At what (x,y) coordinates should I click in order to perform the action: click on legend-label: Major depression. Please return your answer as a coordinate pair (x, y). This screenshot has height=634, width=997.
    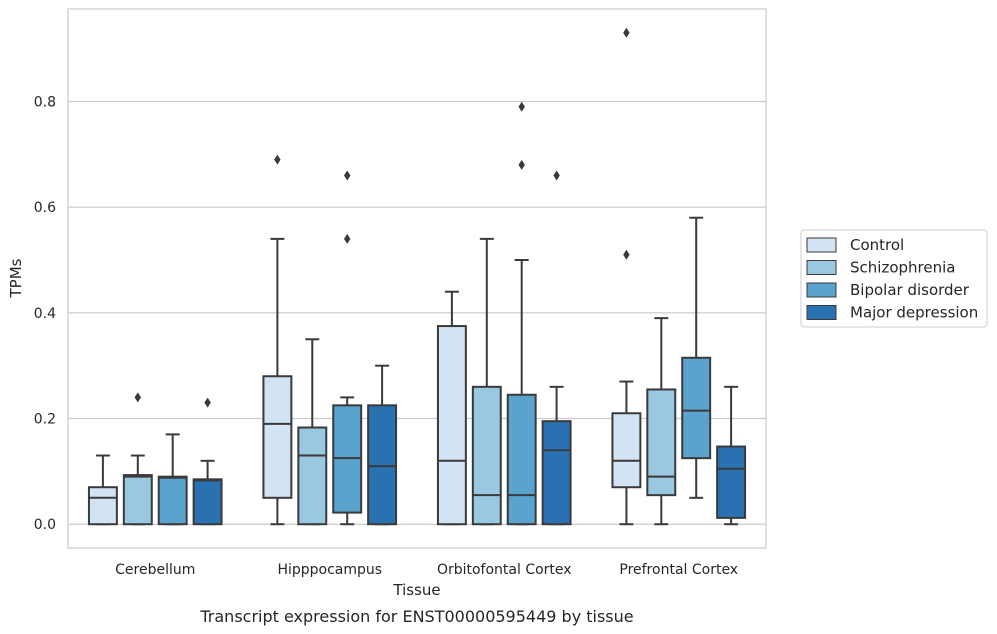
    Looking at the image, I should click on (914, 313).